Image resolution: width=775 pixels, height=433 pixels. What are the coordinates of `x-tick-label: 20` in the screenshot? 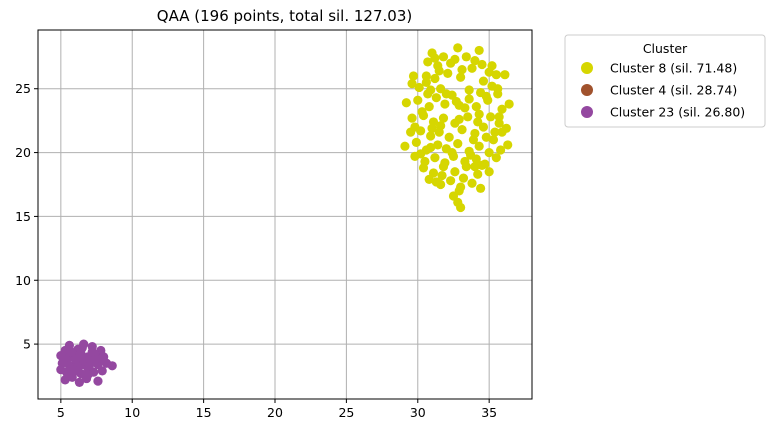 It's located at (275, 412).